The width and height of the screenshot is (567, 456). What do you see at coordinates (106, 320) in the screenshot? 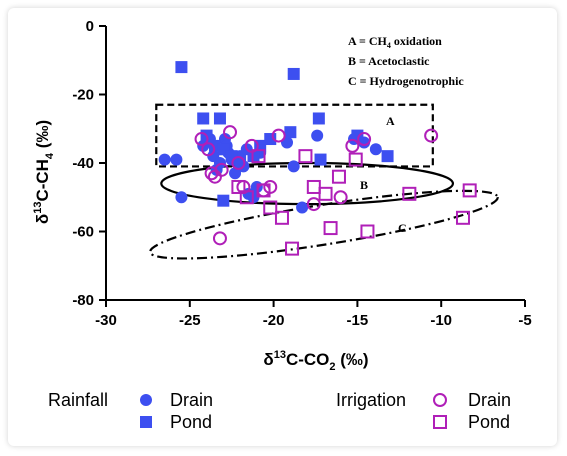
I see `x-tick-label: -30` at bounding box center [106, 320].